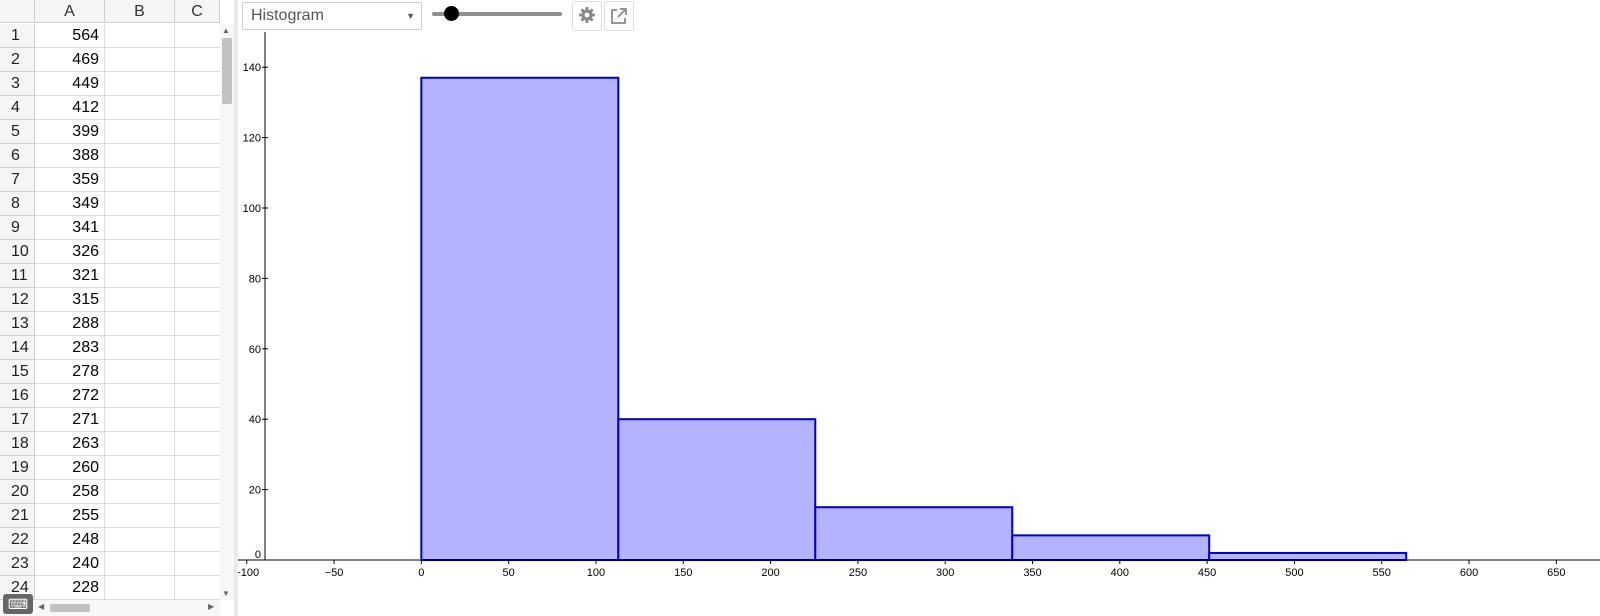  Describe the element at coordinates (211, 606) in the screenshot. I see `scroll-right-icon: ▶` at that location.